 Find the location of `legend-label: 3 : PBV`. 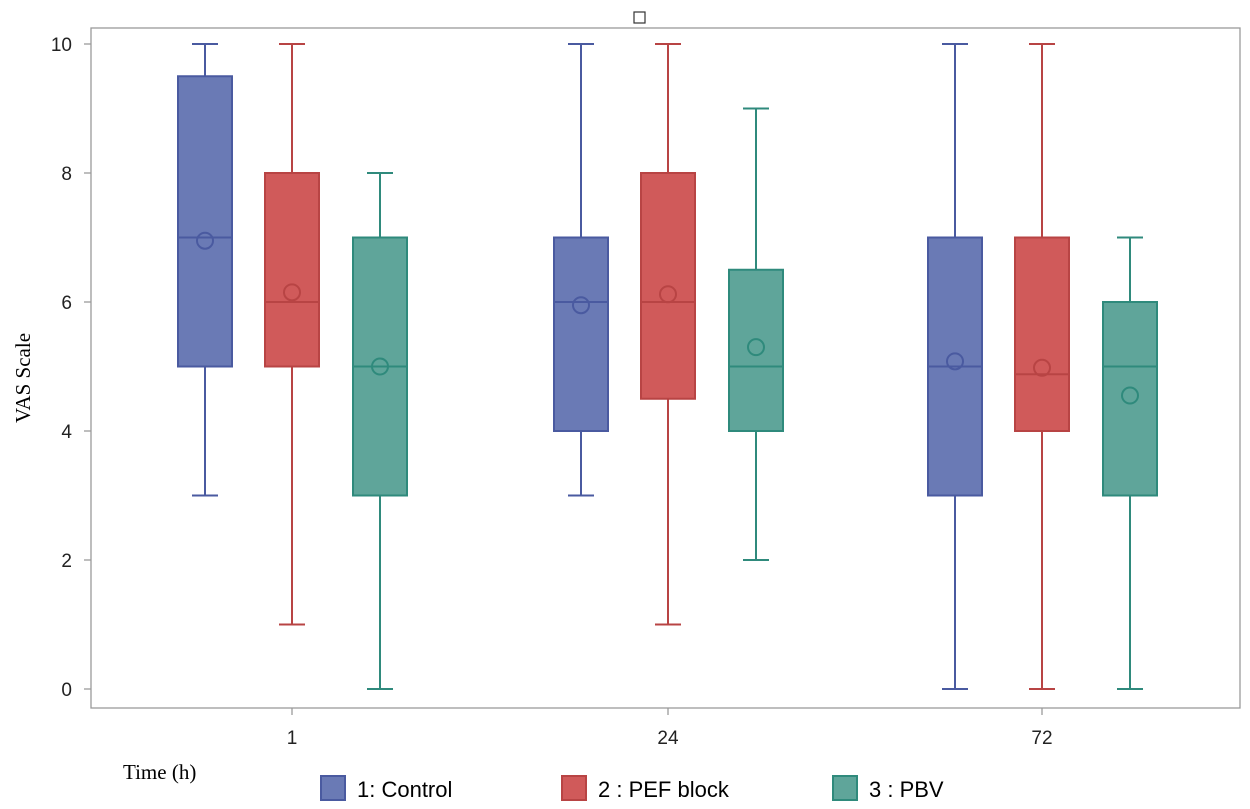

legend-label: 3 : PBV is located at coordinates (906, 789).